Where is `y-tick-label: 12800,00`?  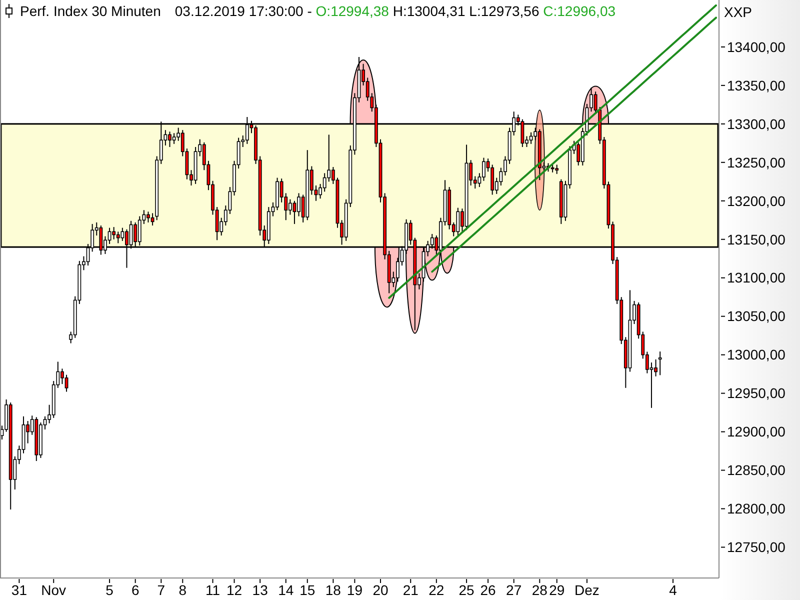
y-tick-label: 12800,00 is located at coordinates (756, 508).